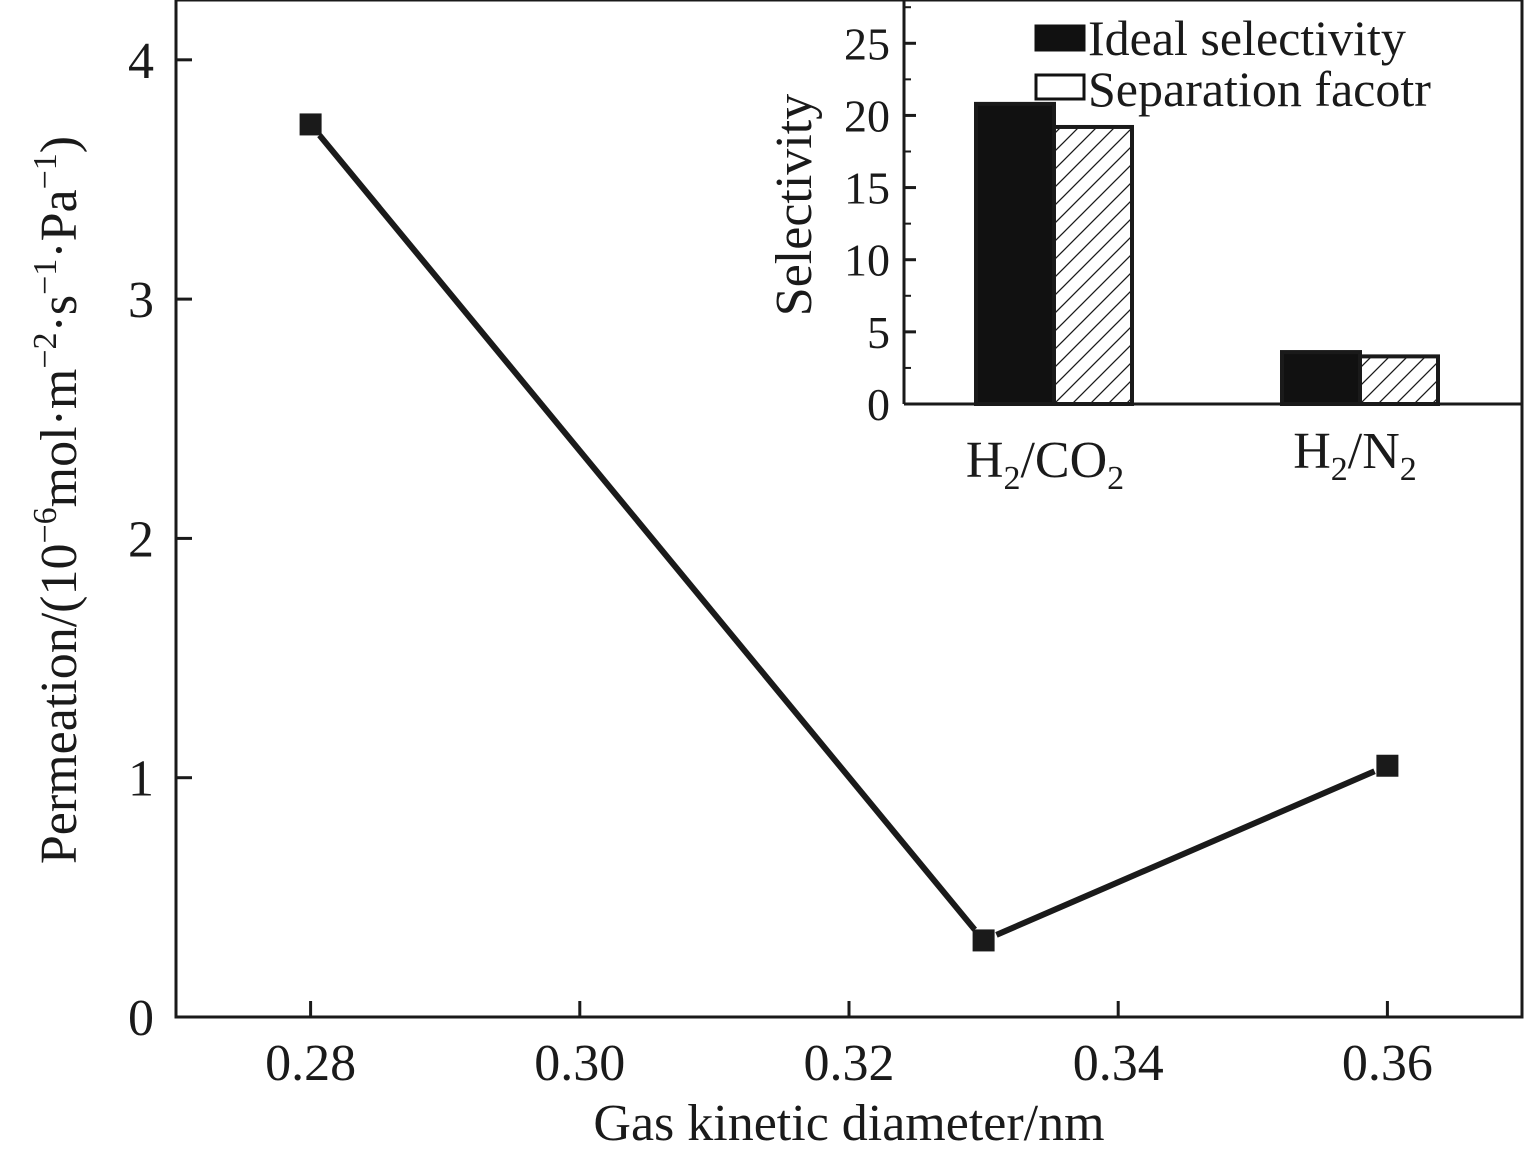 This screenshot has height=1162, width=1526. What do you see at coordinates (867, 43) in the screenshot?
I see `inset-y-tick-label: 25` at bounding box center [867, 43].